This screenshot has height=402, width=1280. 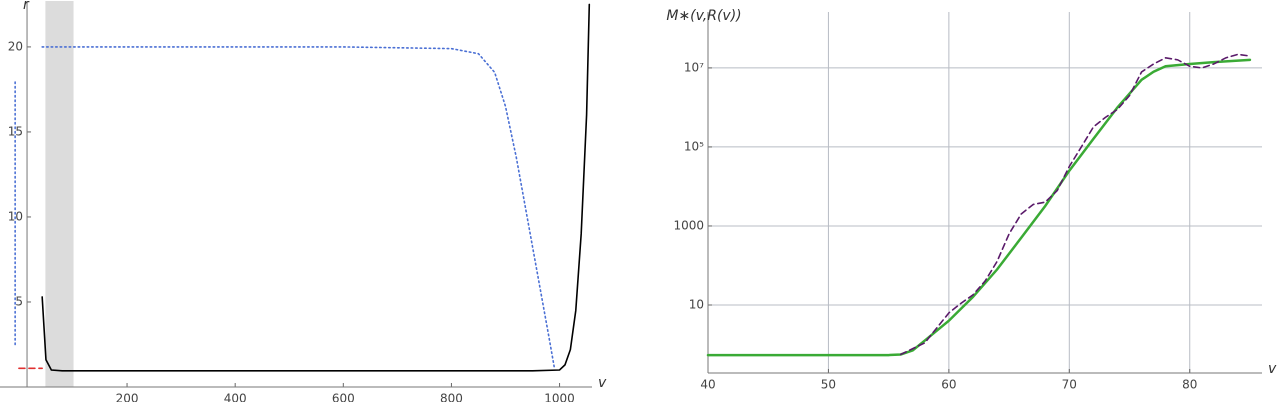 What do you see at coordinates (694, 146) in the screenshot?
I see `y-tick-label: 10⁵` at bounding box center [694, 146].